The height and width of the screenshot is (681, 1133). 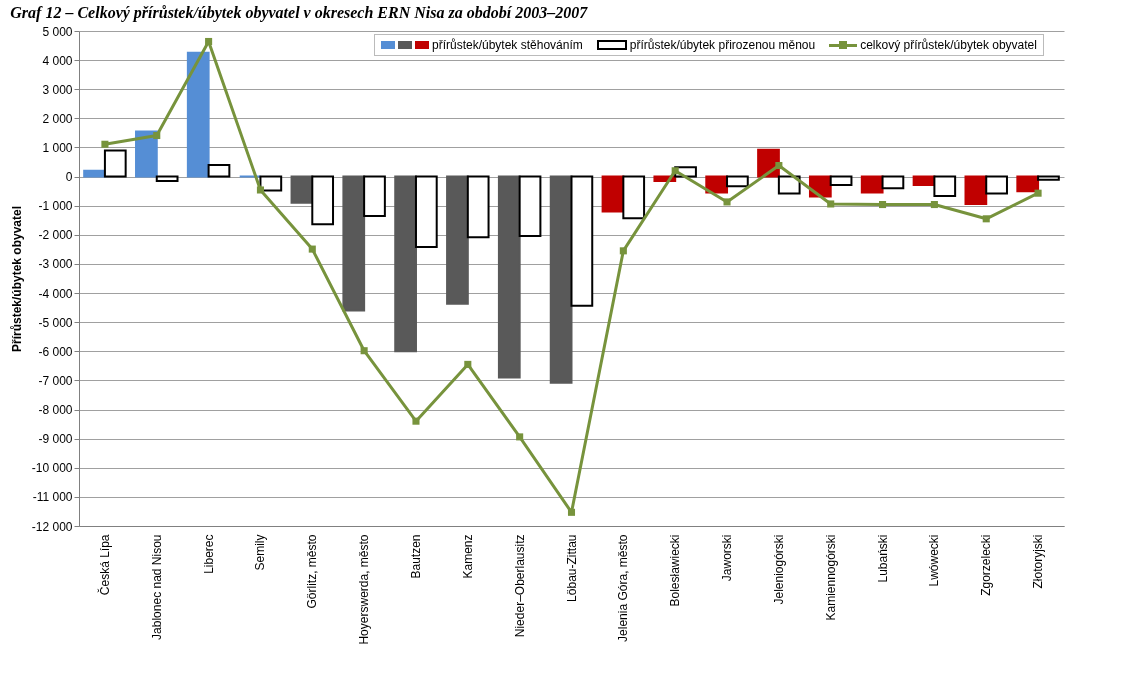 I want to click on y-tick-label: 3 000, so click(x=57, y=89).